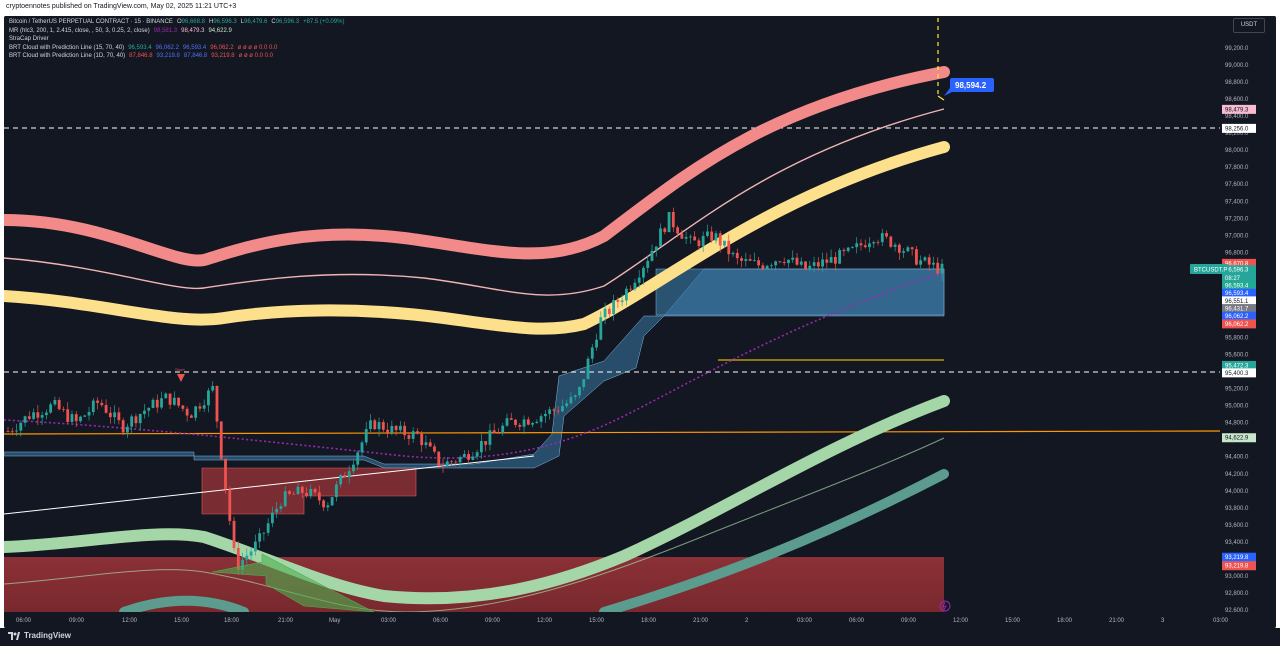 The width and height of the screenshot is (1280, 646). I want to click on lightning-icon, so click(945, 606).